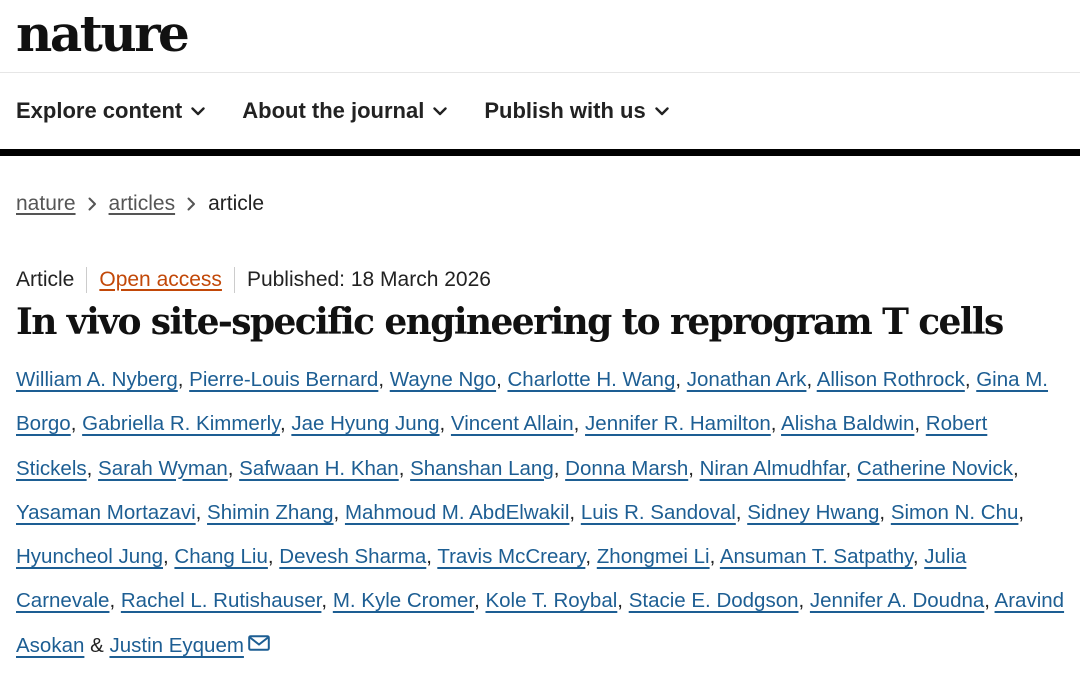 This screenshot has height=675, width=1080. I want to click on author-link: Allison Rothrock, so click(890, 379).